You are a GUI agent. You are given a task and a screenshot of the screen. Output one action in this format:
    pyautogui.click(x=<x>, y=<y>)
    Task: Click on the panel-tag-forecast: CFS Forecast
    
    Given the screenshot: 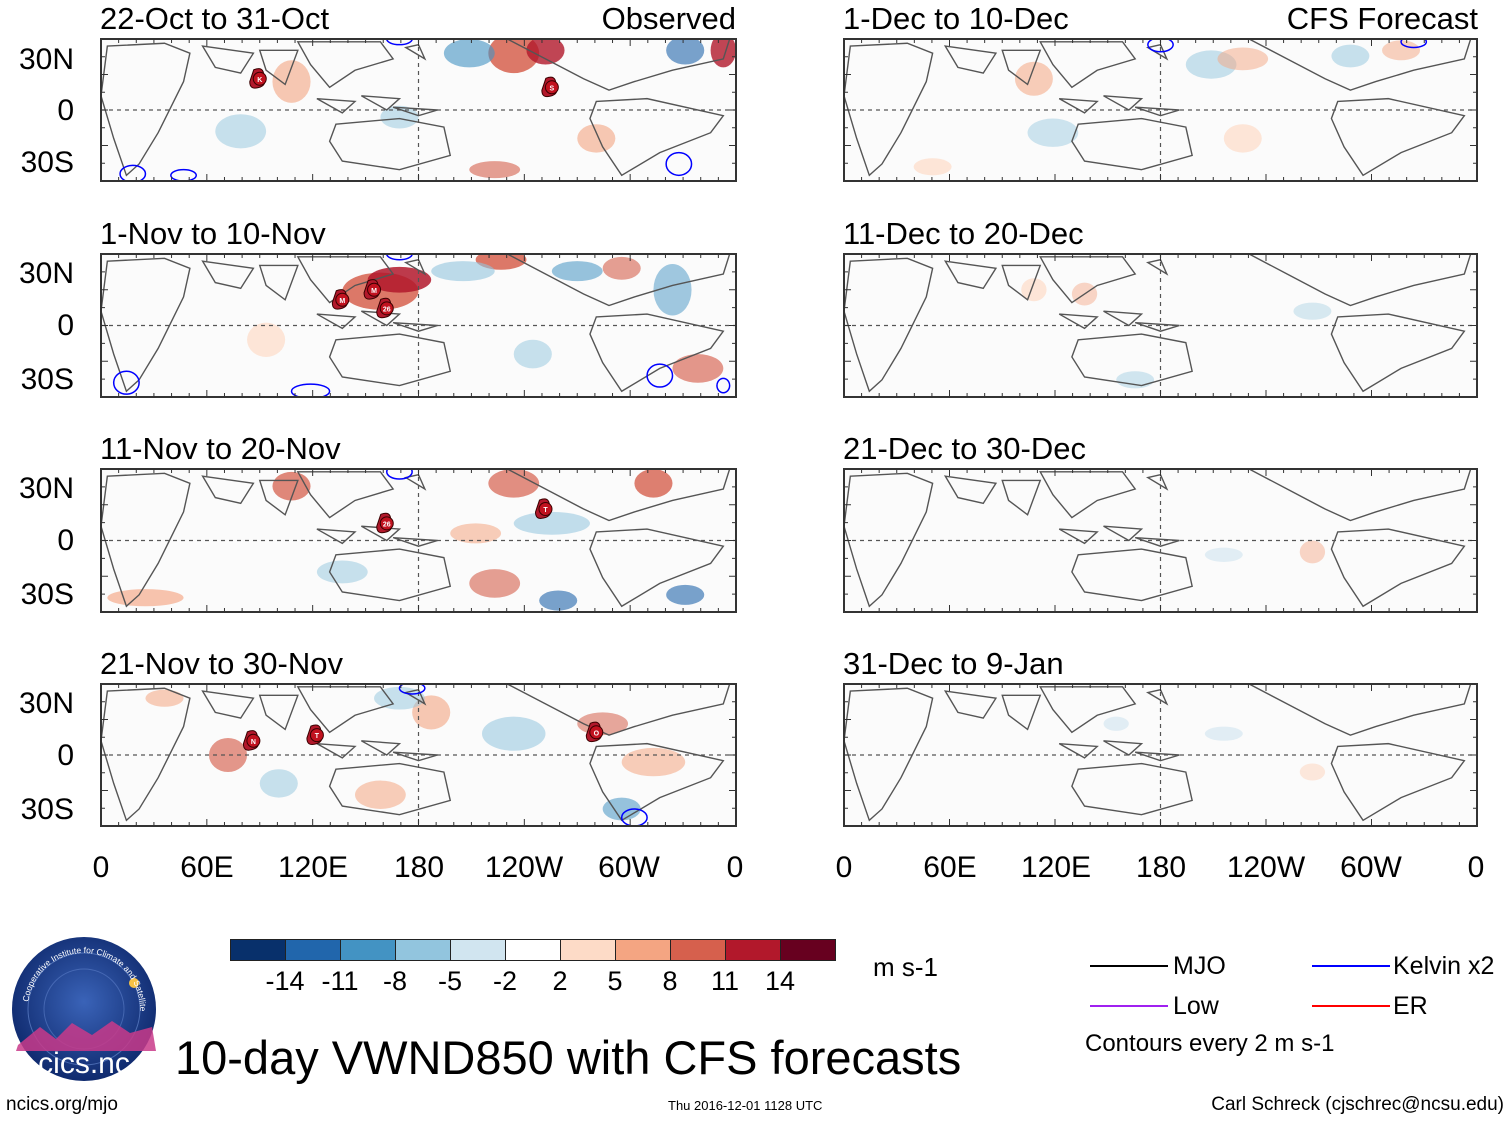 What is the action you would take?
    pyautogui.click(x=1382, y=18)
    